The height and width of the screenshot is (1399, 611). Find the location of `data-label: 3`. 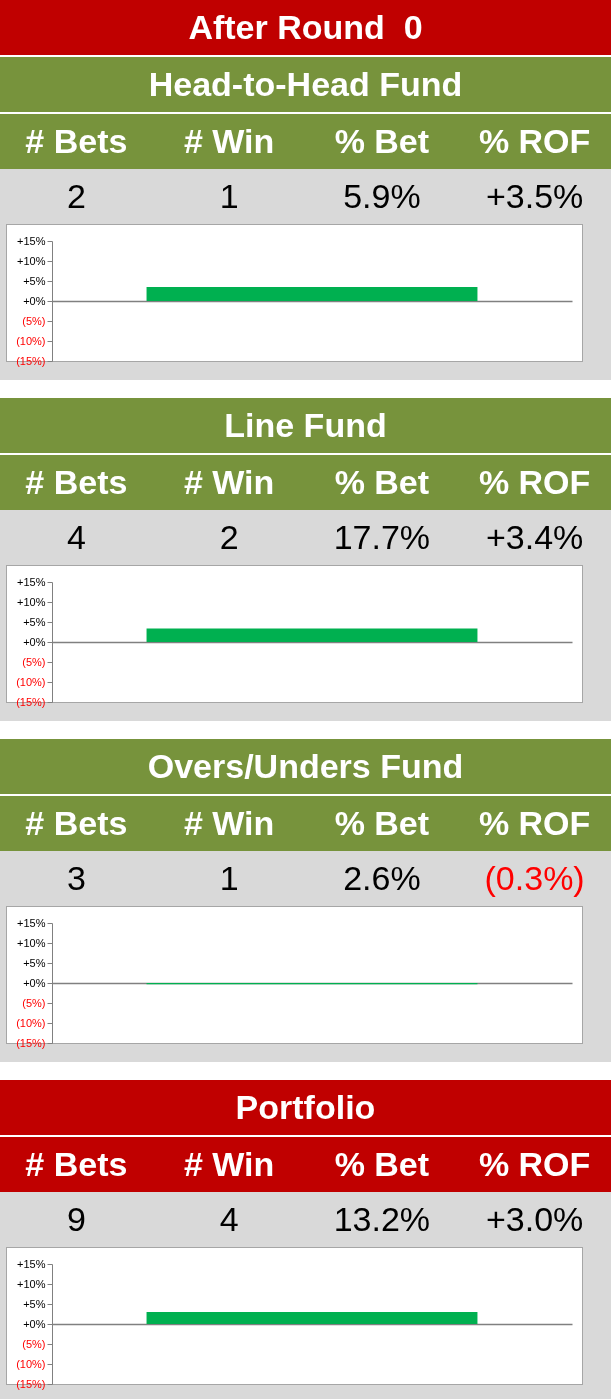

data-label: 3 is located at coordinates (76, 878).